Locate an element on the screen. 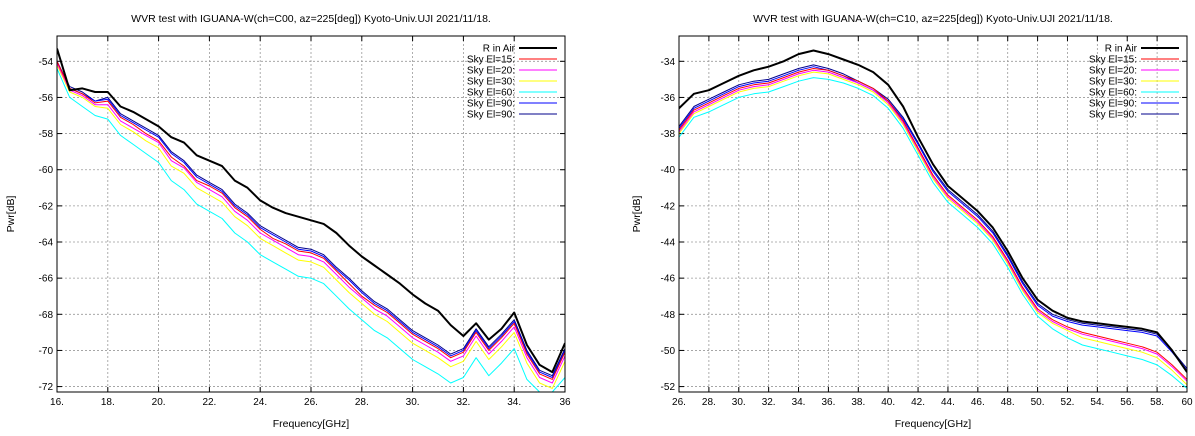  x-tick-label: 52. is located at coordinates (1068, 402).